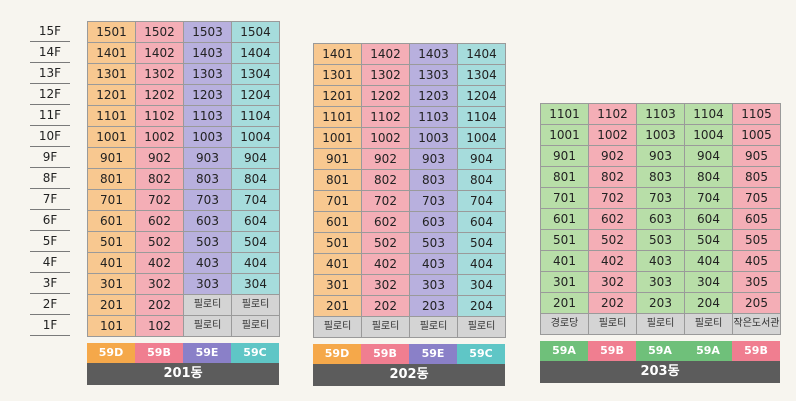  I want to click on floor-row: 401 402 403 404, so click(410, 264).